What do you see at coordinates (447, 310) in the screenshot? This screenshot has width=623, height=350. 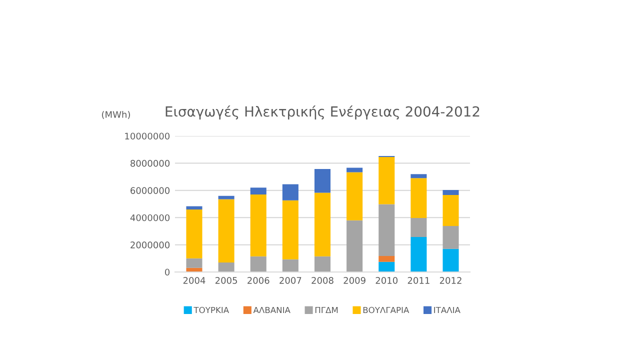 I see `legend-label: ΙΤΑΛΙΑ` at bounding box center [447, 310].